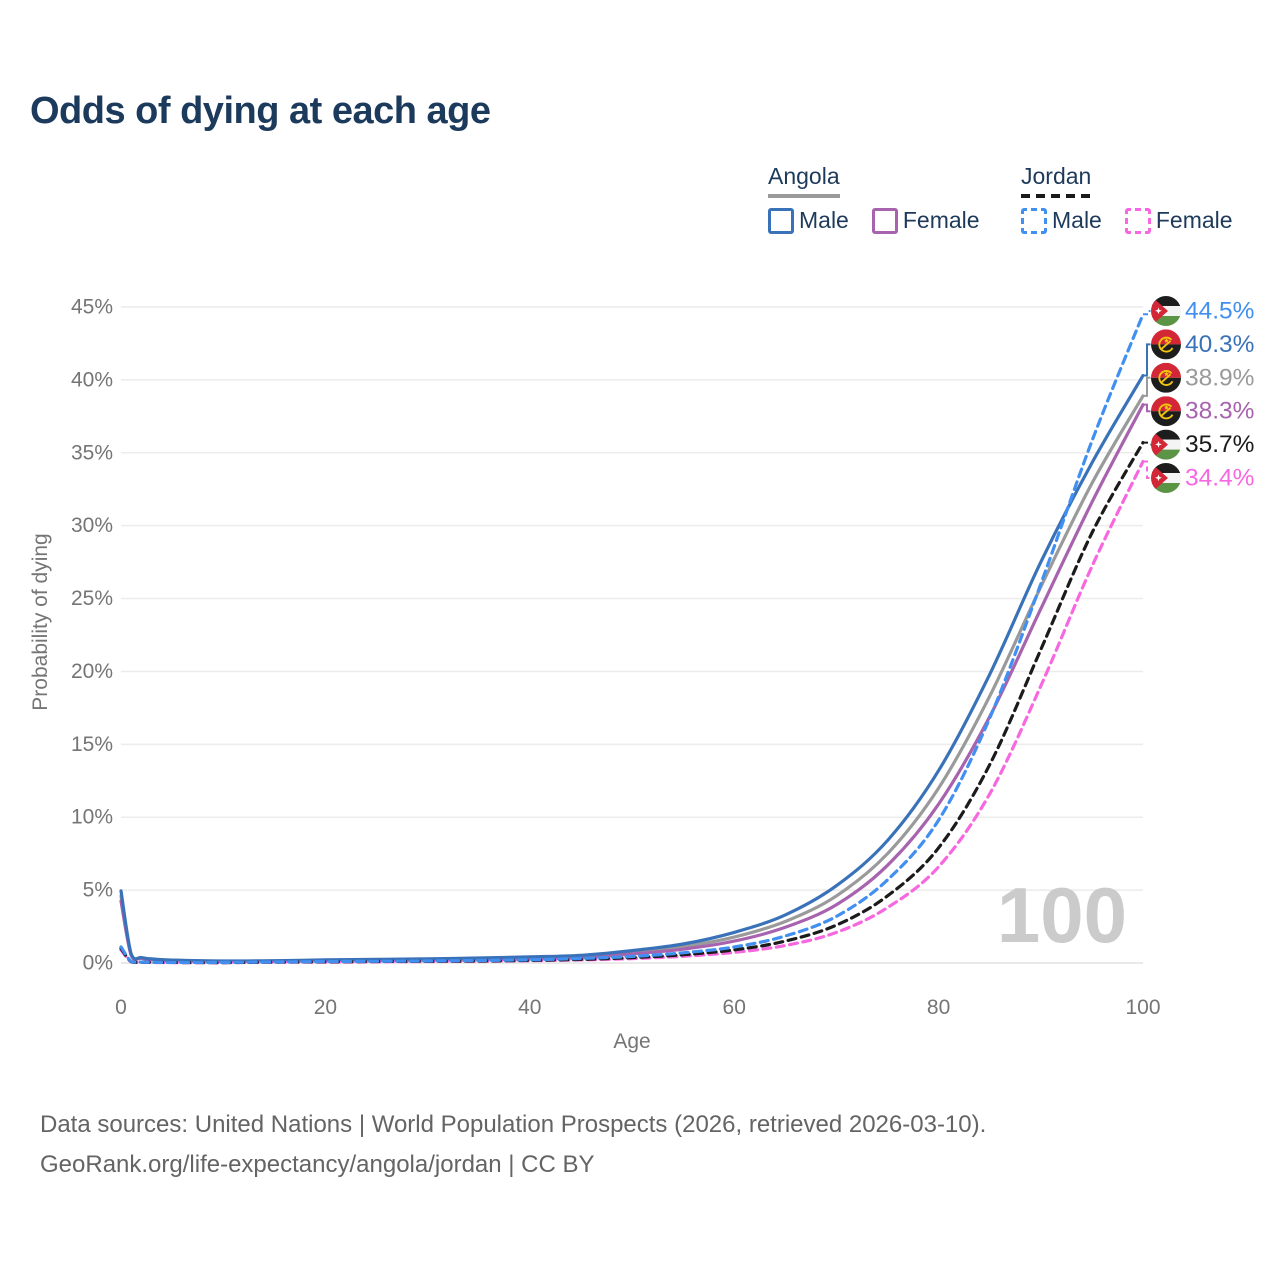  I want to click on leader-line-jordan_female, so click(1147, 469).